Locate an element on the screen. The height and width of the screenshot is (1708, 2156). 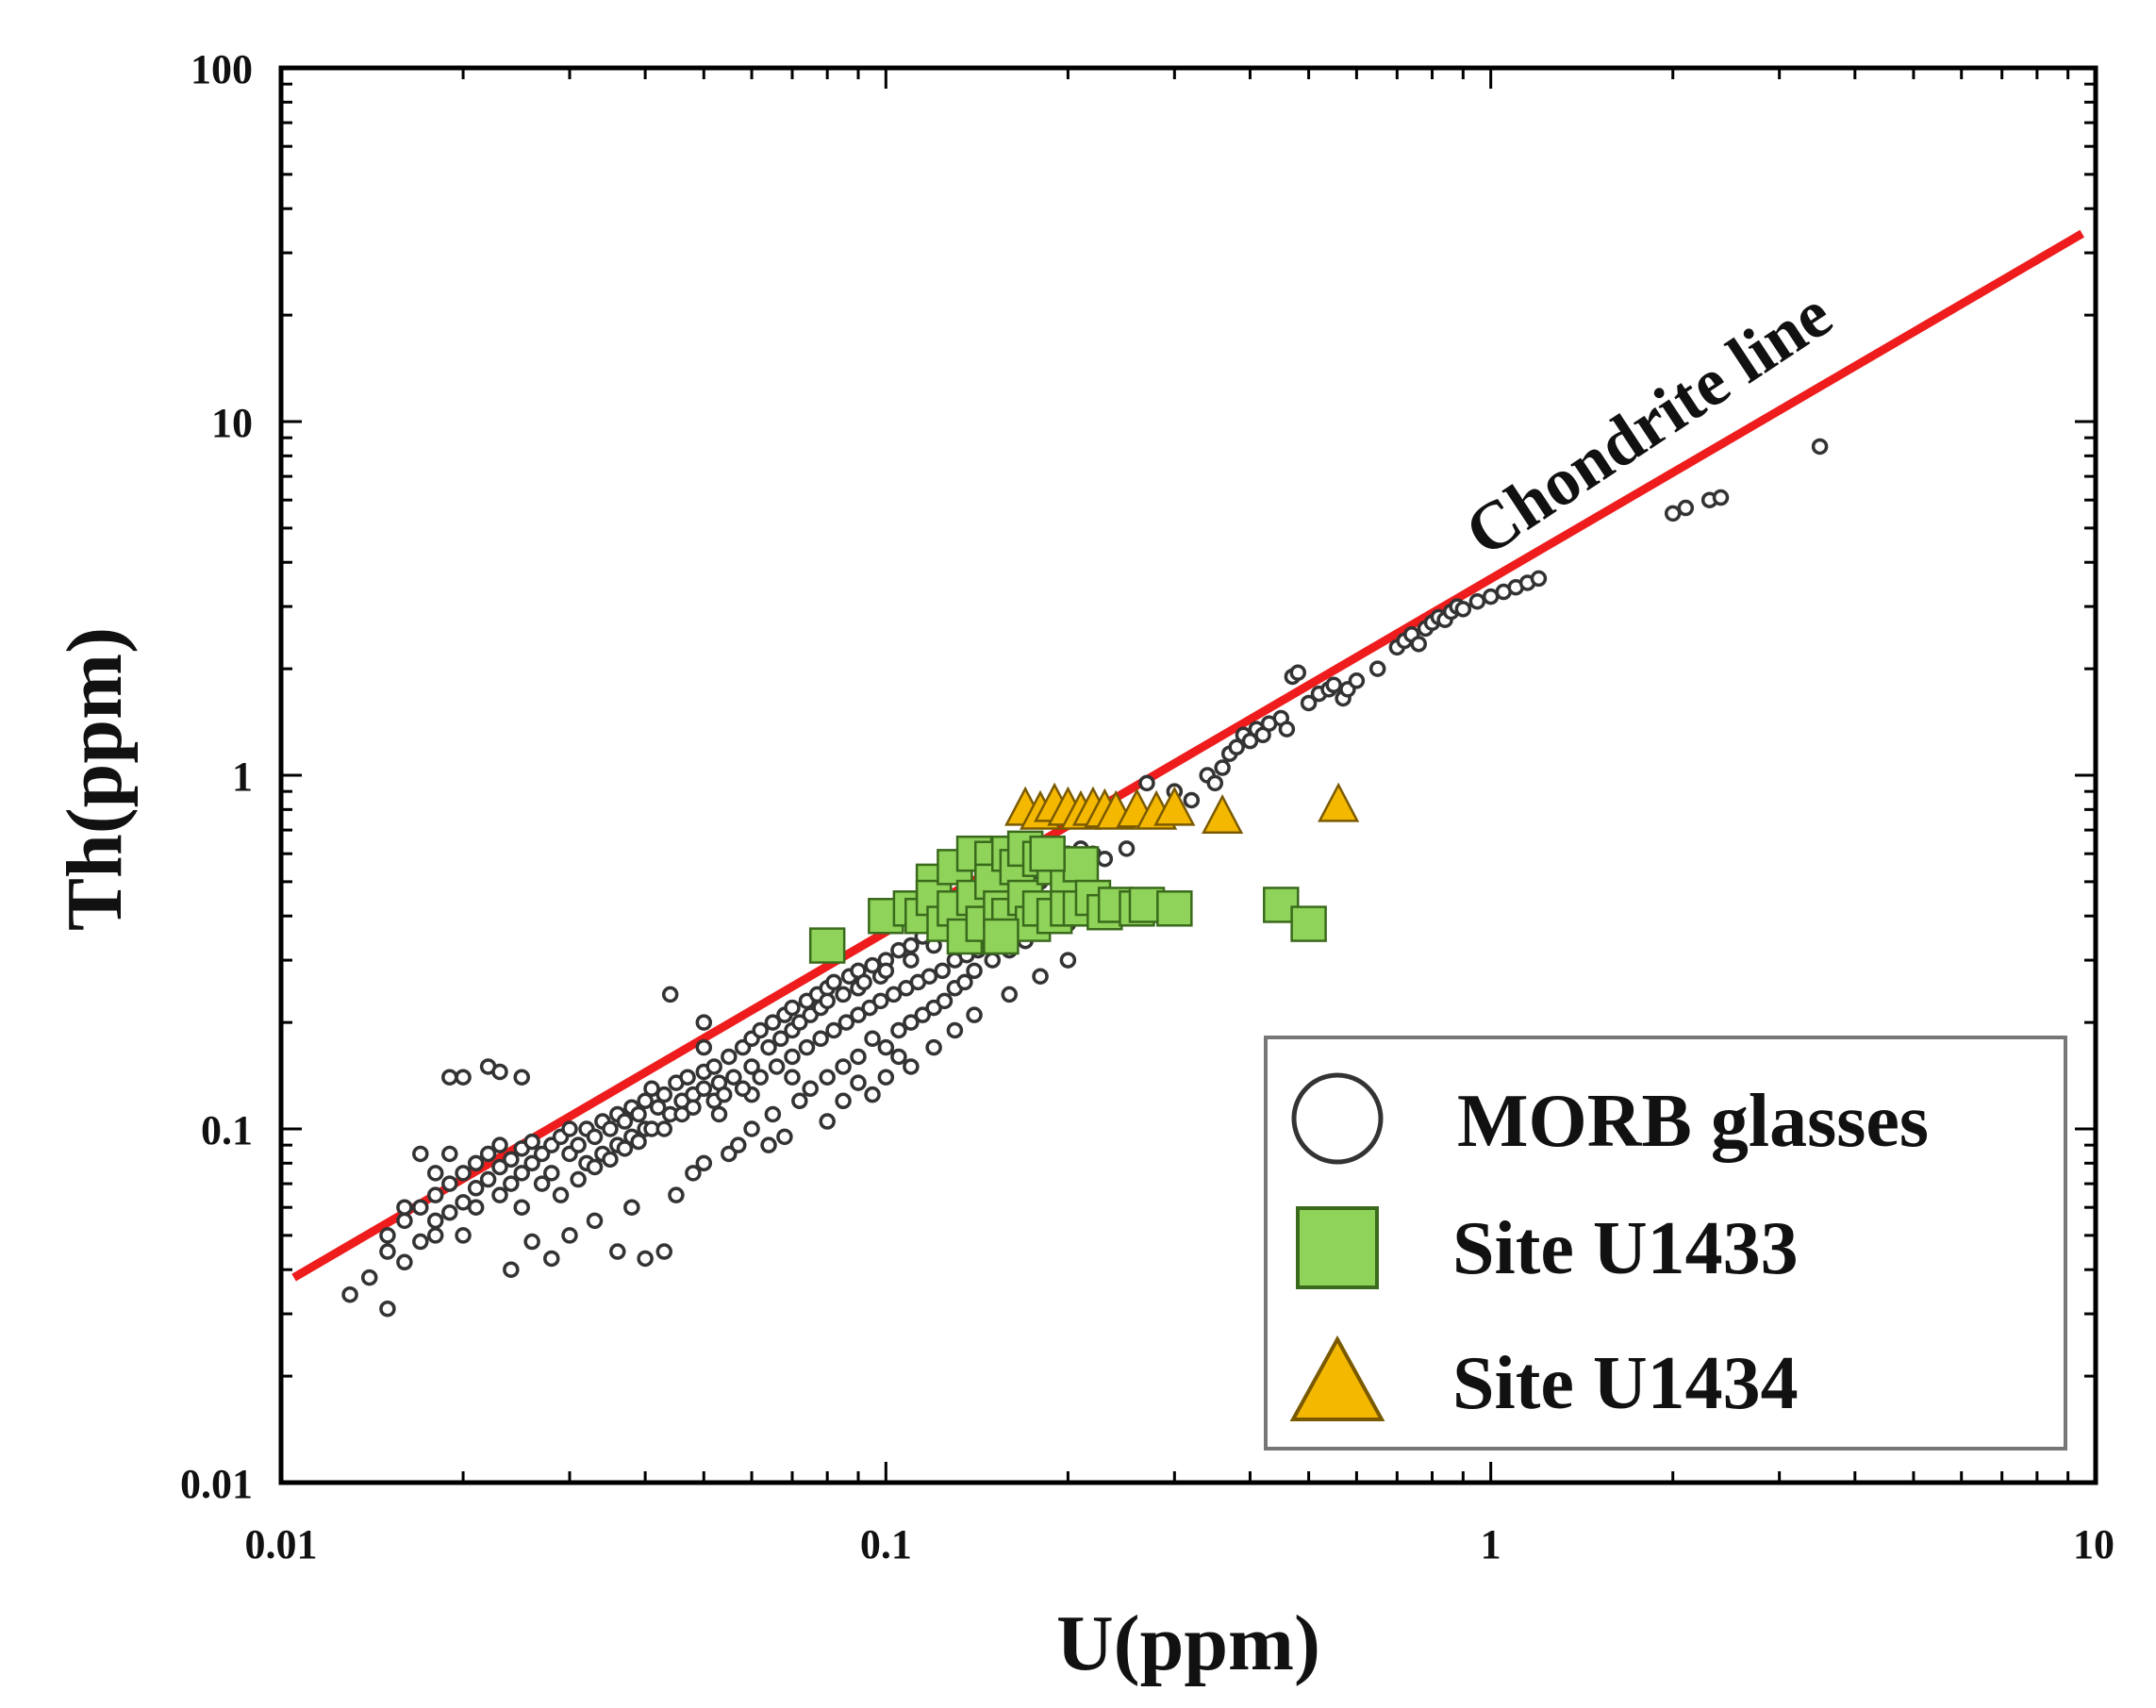
legend-label-morb: MORB glasses is located at coordinates (1693, 1121).